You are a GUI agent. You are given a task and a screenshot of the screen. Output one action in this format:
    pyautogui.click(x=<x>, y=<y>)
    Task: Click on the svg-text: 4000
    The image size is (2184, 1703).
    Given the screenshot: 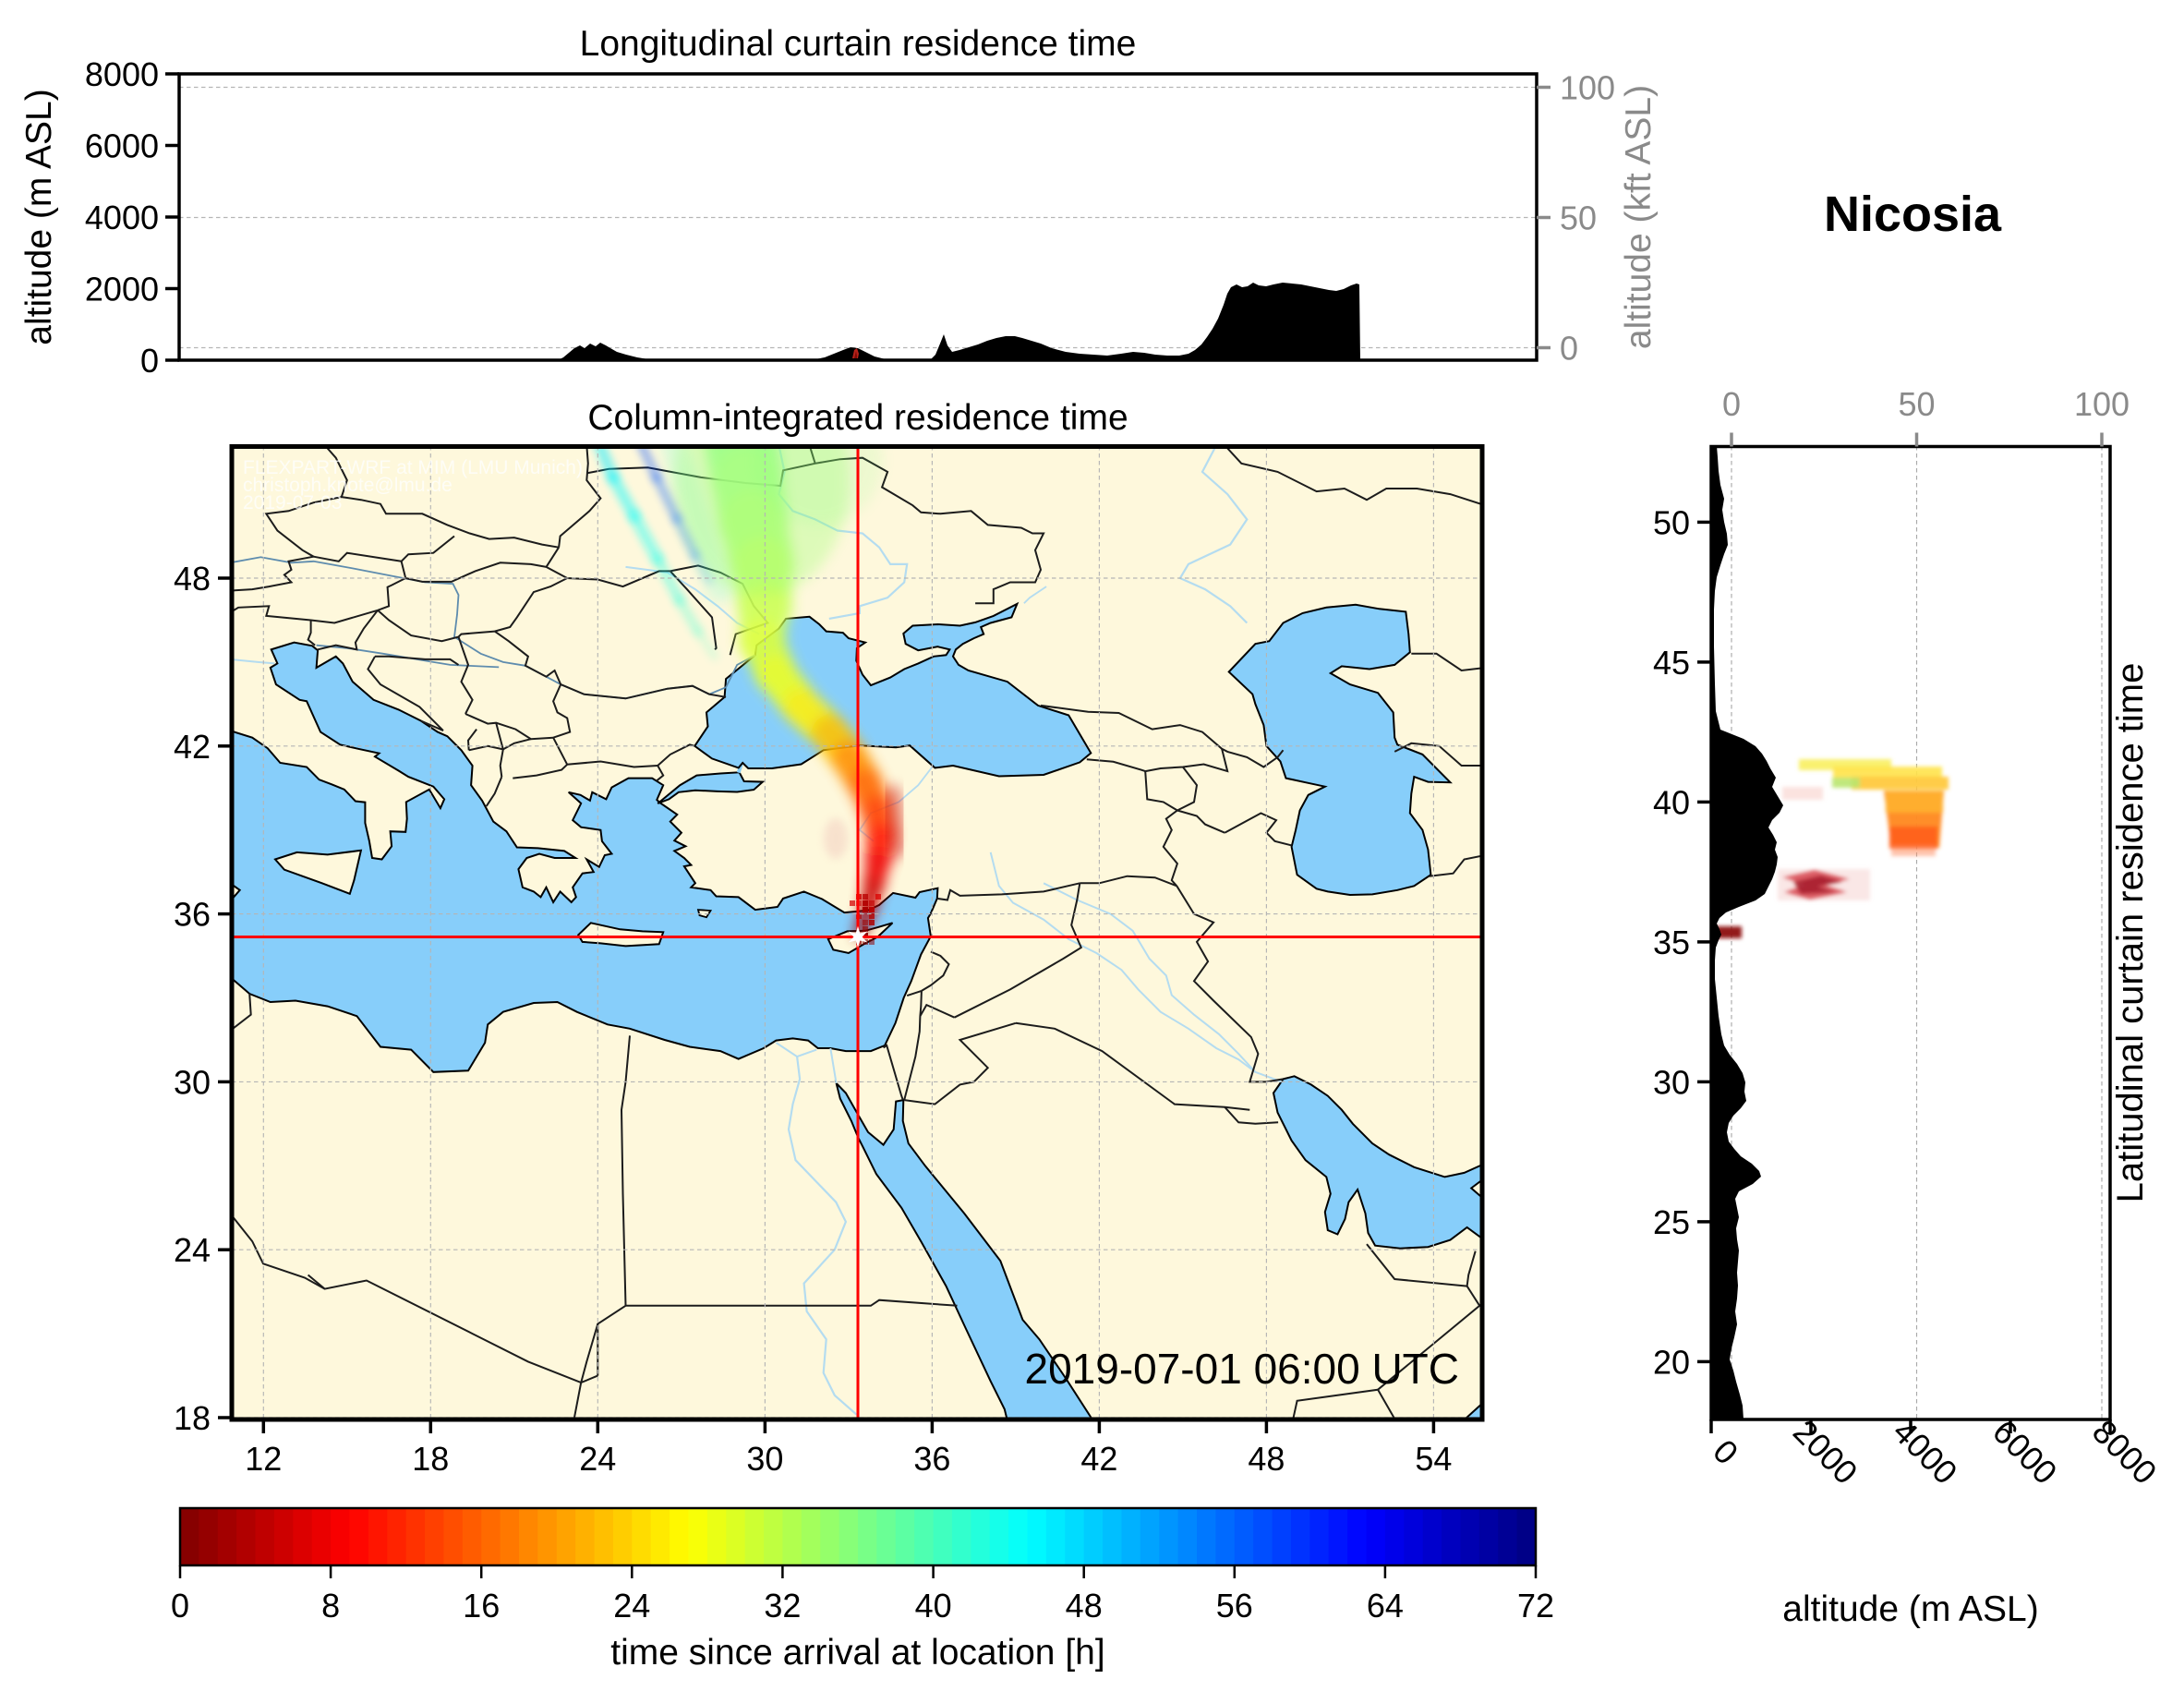 What is the action you would take?
    pyautogui.click(x=122, y=217)
    